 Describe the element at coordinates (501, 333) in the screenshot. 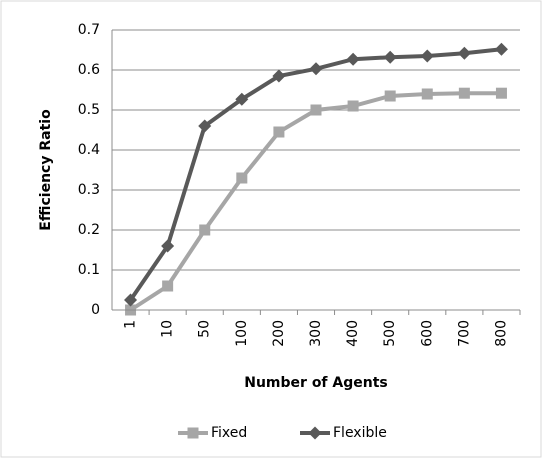

I see `x-tick-label: 800` at that location.